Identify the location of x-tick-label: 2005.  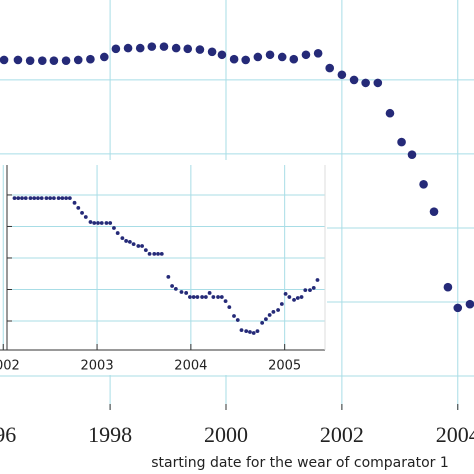
(284, 366).